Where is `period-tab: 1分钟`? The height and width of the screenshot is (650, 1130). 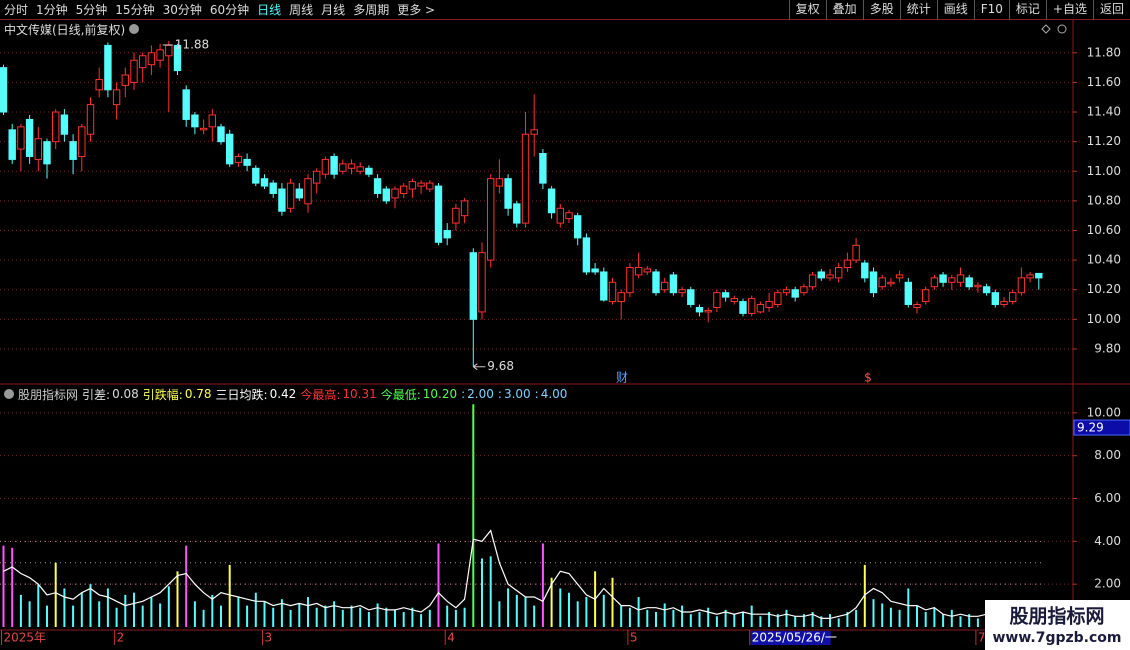 period-tab: 1分钟 is located at coordinates (52, 10).